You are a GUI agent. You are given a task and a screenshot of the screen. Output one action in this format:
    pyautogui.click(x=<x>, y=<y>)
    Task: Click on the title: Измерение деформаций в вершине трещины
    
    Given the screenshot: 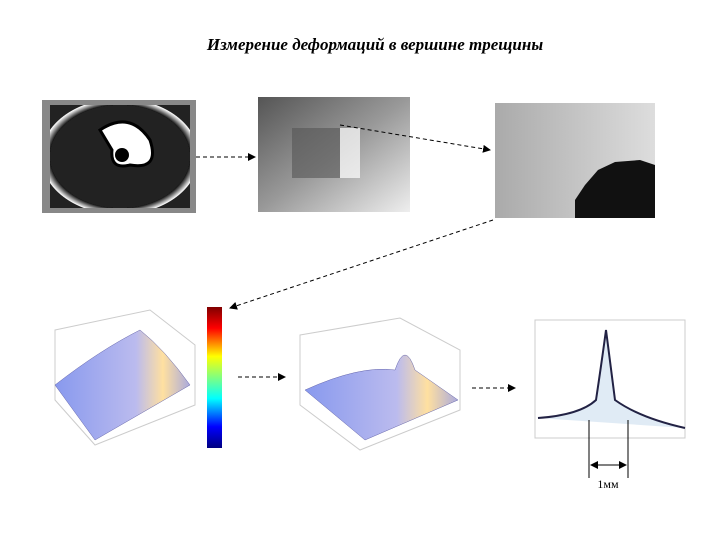 What is the action you would take?
    pyautogui.click(x=374, y=44)
    